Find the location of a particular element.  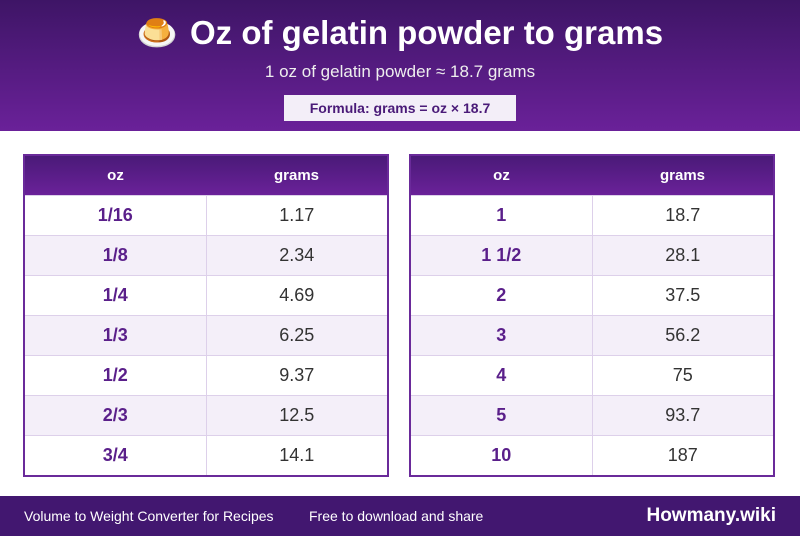

table-row: 1/16 1.17 is located at coordinates (206, 215).